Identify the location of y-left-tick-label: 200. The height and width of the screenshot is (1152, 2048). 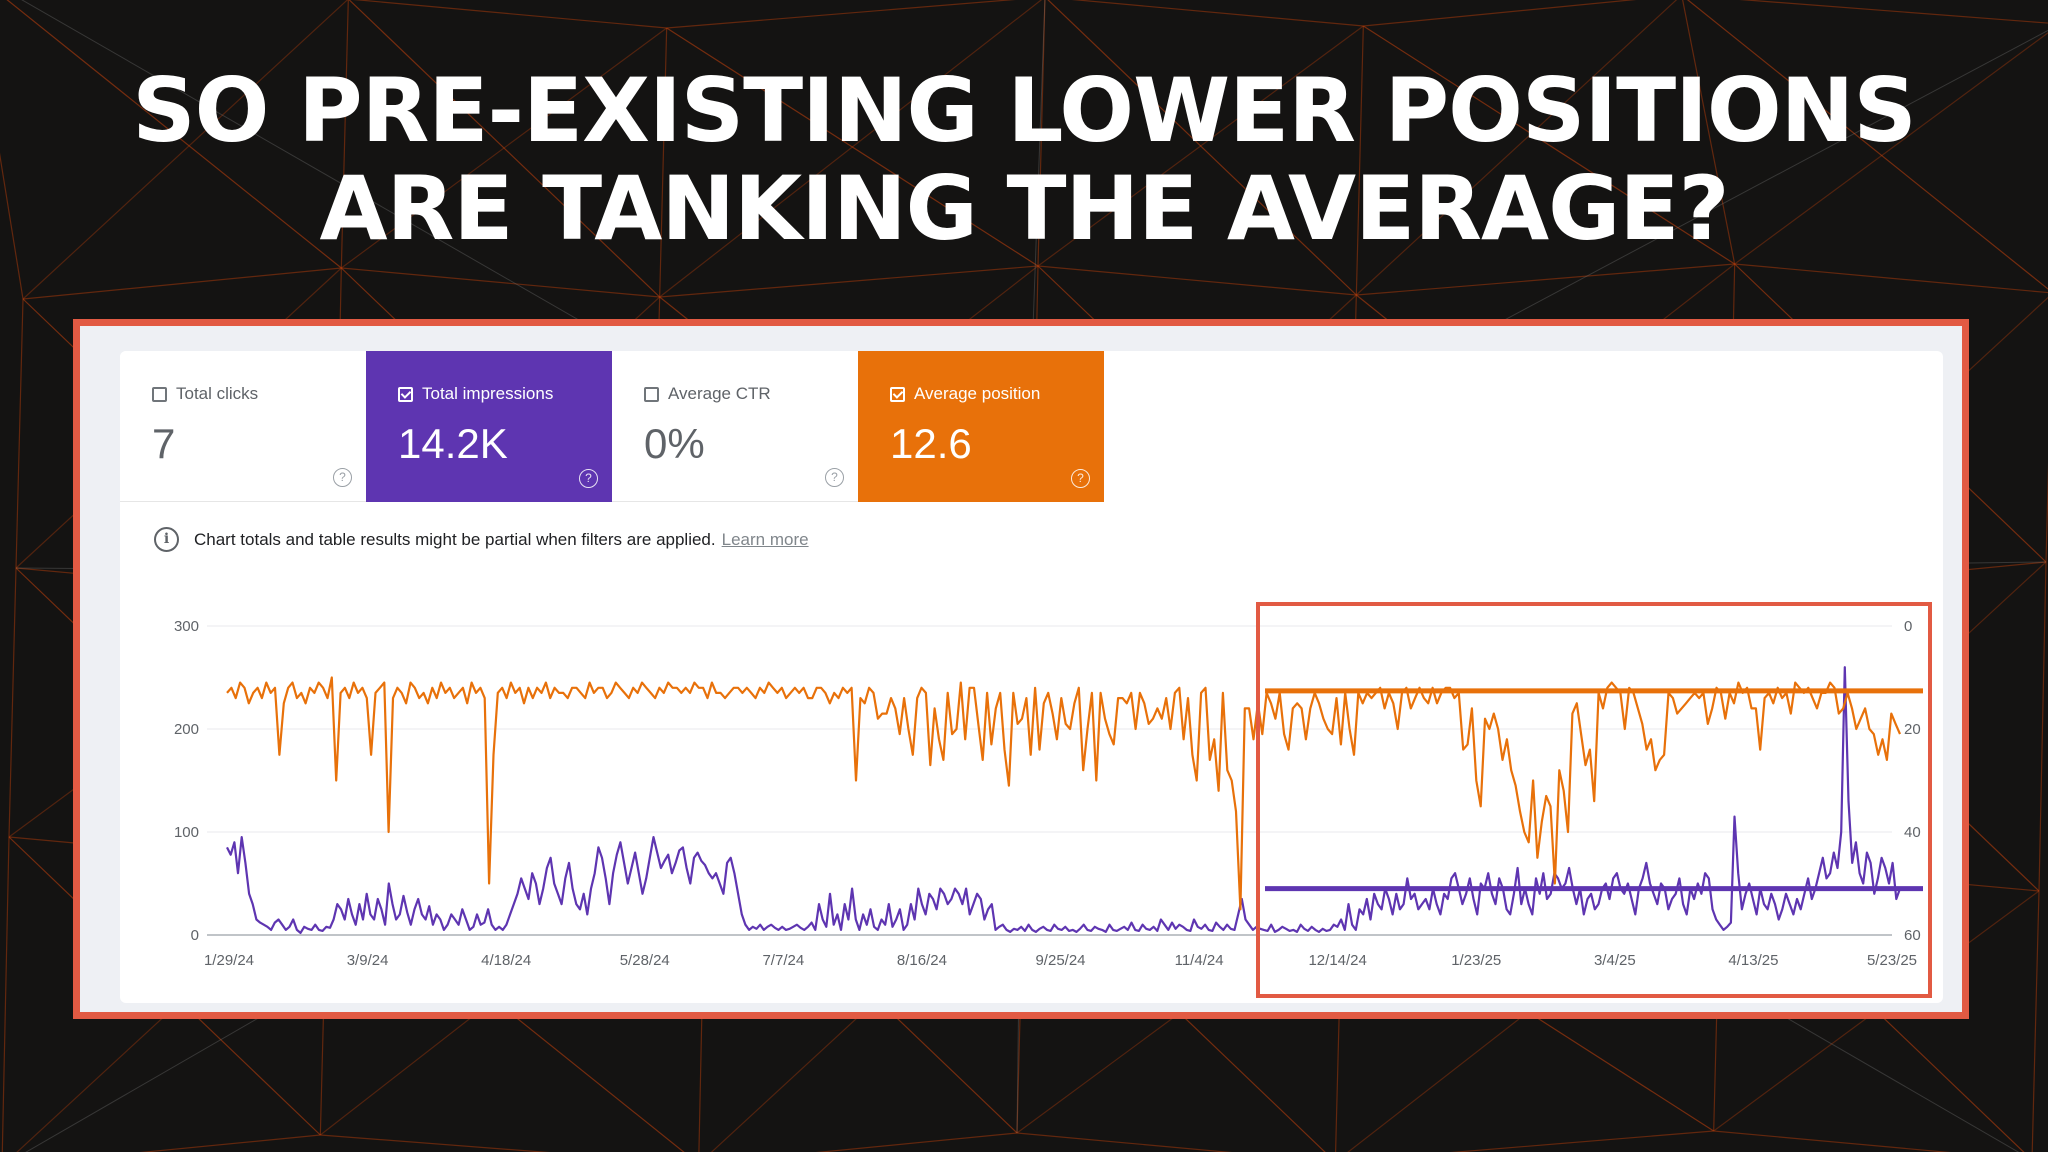
(186, 729).